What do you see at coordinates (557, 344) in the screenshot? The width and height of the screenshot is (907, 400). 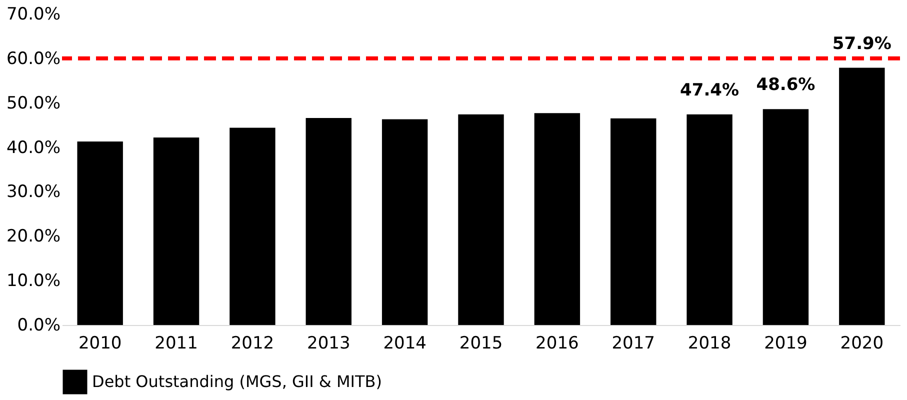 I see `x-tick-label: 2016` at bounding box center [557, 344].